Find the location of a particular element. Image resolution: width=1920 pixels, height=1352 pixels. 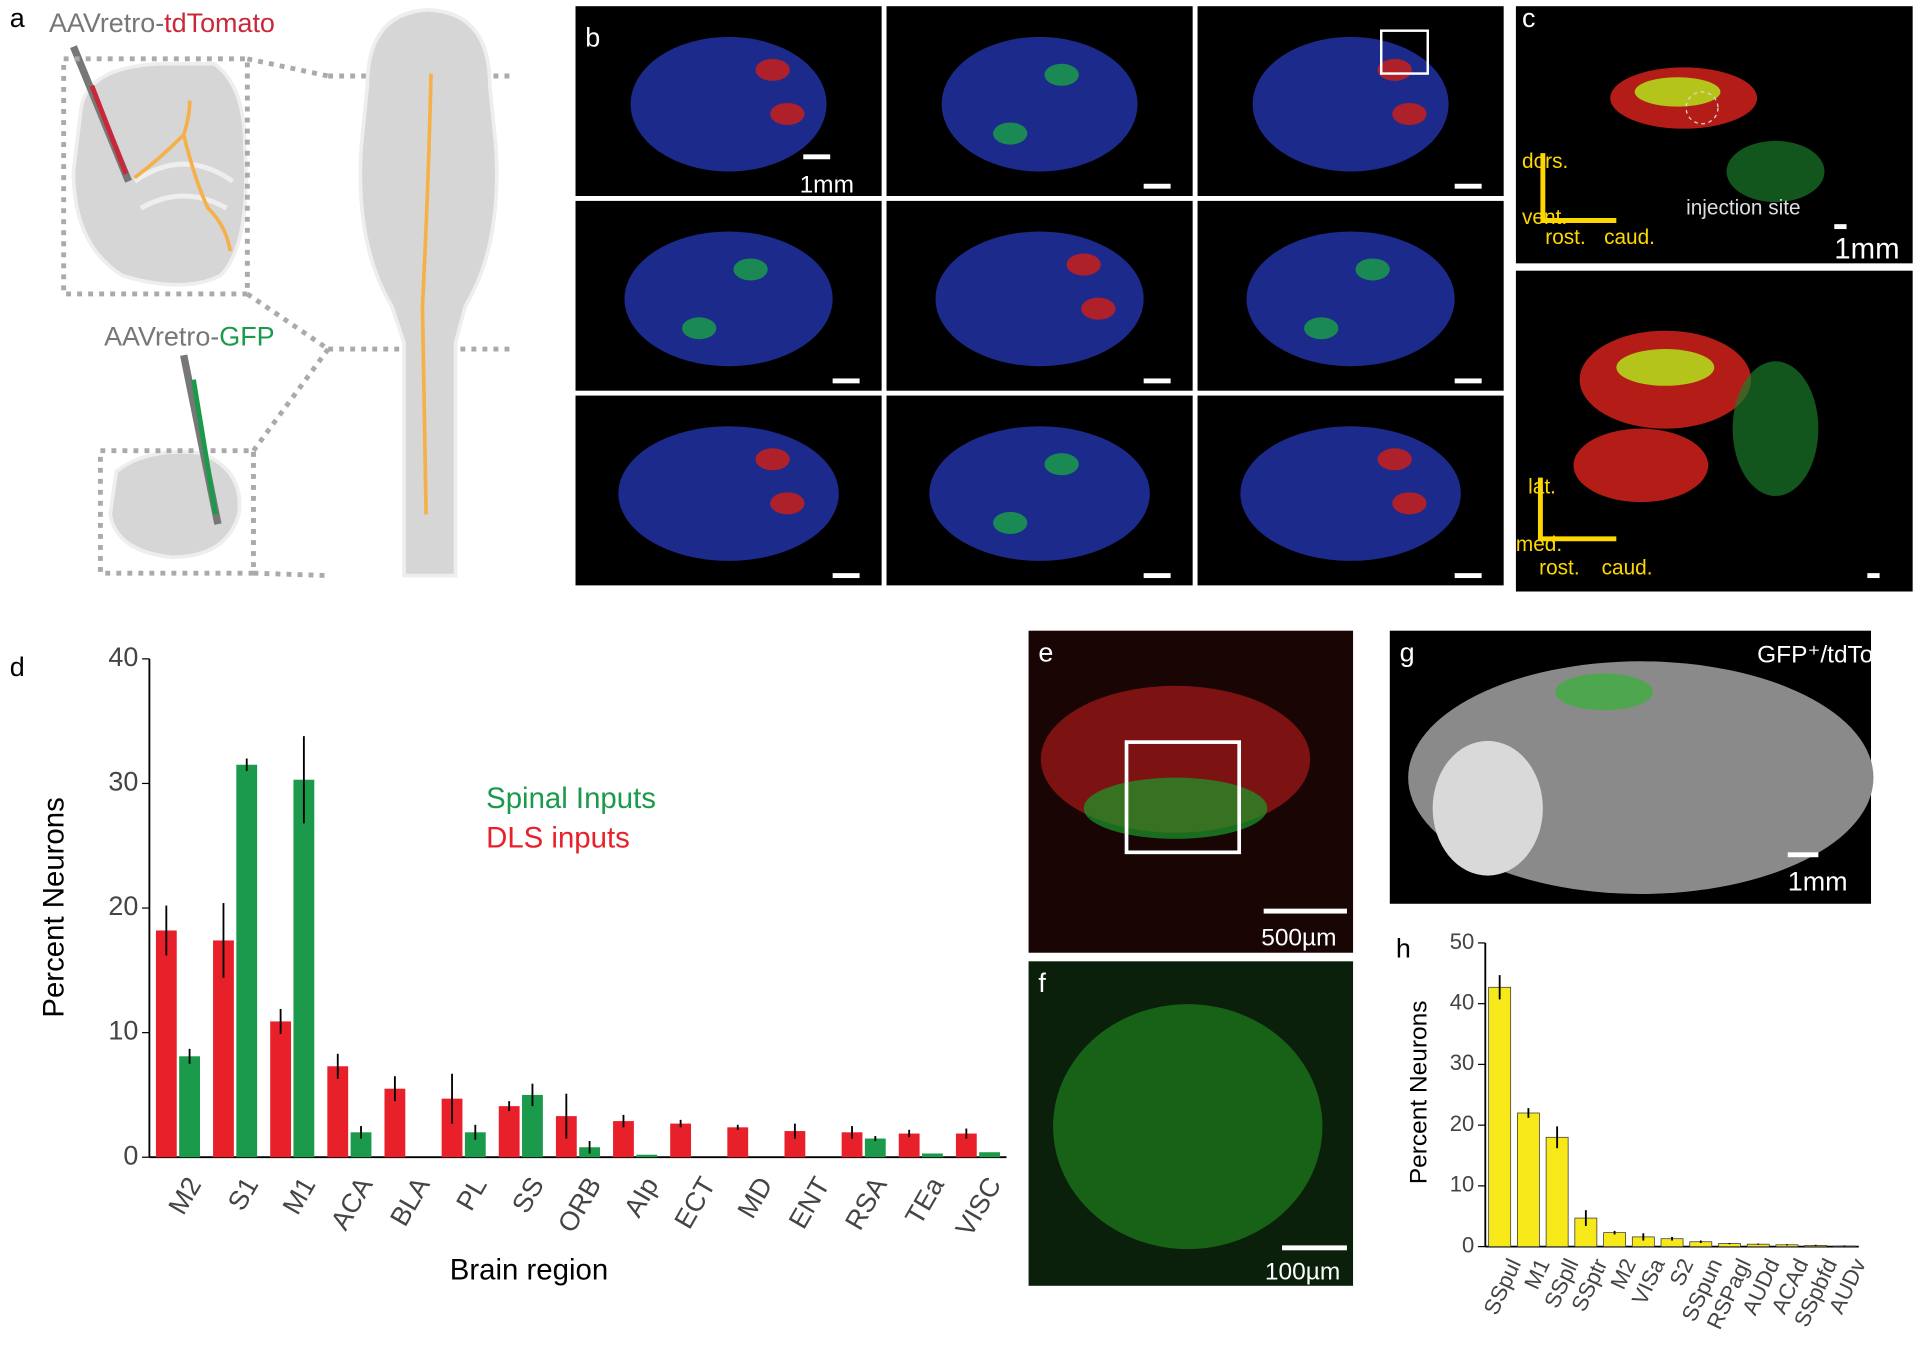

annotation: GFP⁺/tdTom⁺ is located at coordinates (1832, 655).